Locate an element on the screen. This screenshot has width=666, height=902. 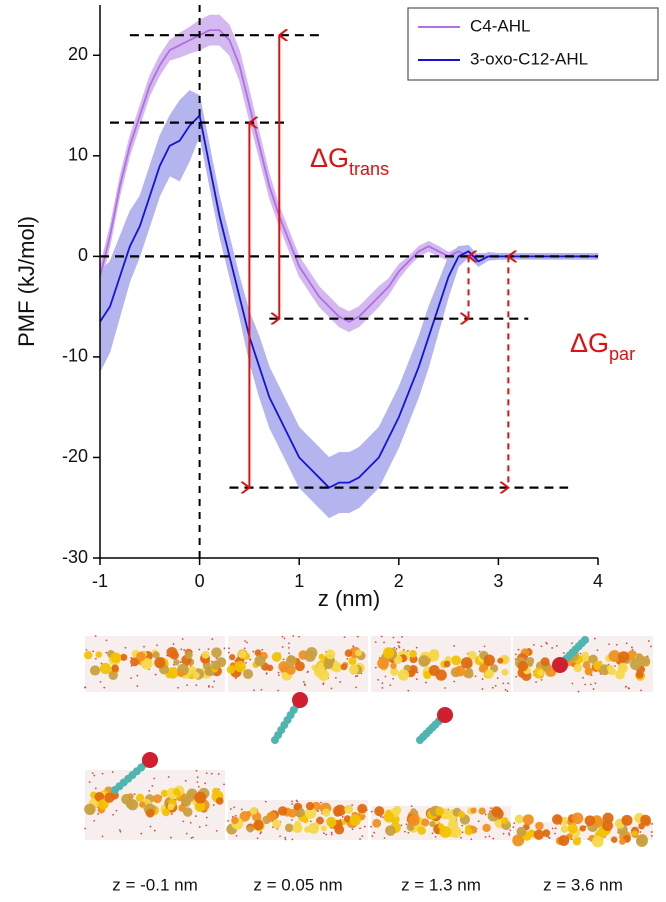
x-tick-label: 1 is located at coordinates (299, 581).